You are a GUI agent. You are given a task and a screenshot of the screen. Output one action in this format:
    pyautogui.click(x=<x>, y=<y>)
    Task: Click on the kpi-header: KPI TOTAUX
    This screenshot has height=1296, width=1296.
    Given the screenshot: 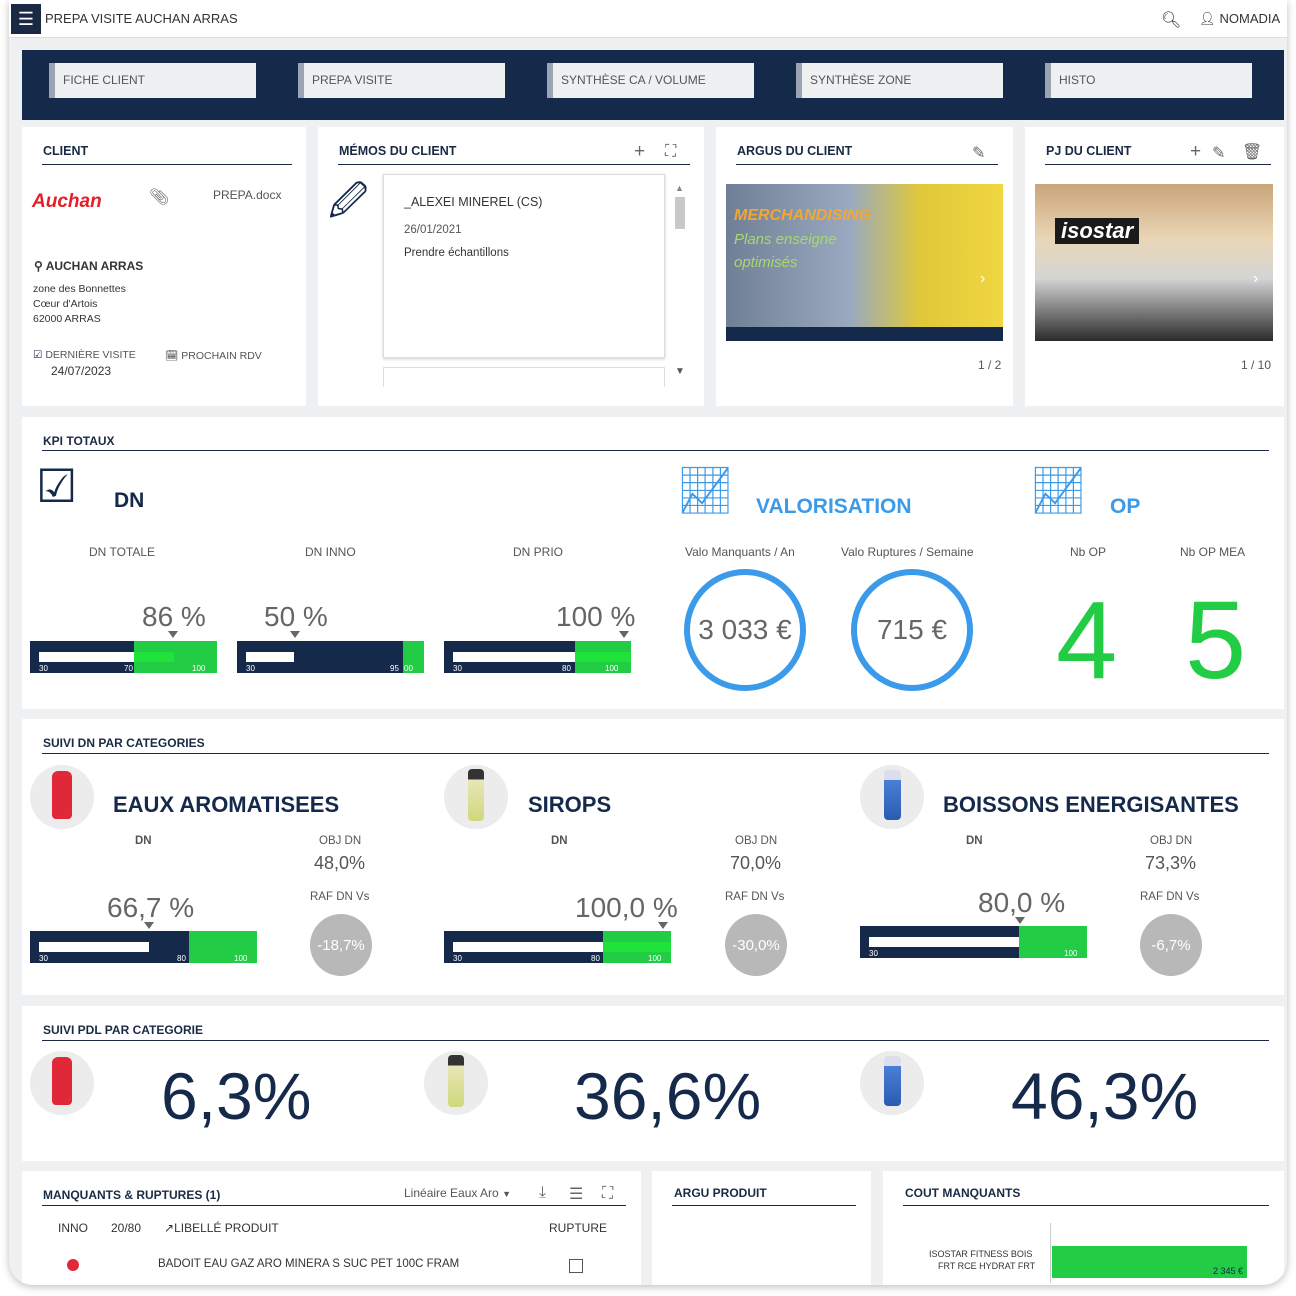 What is the action you would take?
    pyautogui.click(x=79, y=441)
    